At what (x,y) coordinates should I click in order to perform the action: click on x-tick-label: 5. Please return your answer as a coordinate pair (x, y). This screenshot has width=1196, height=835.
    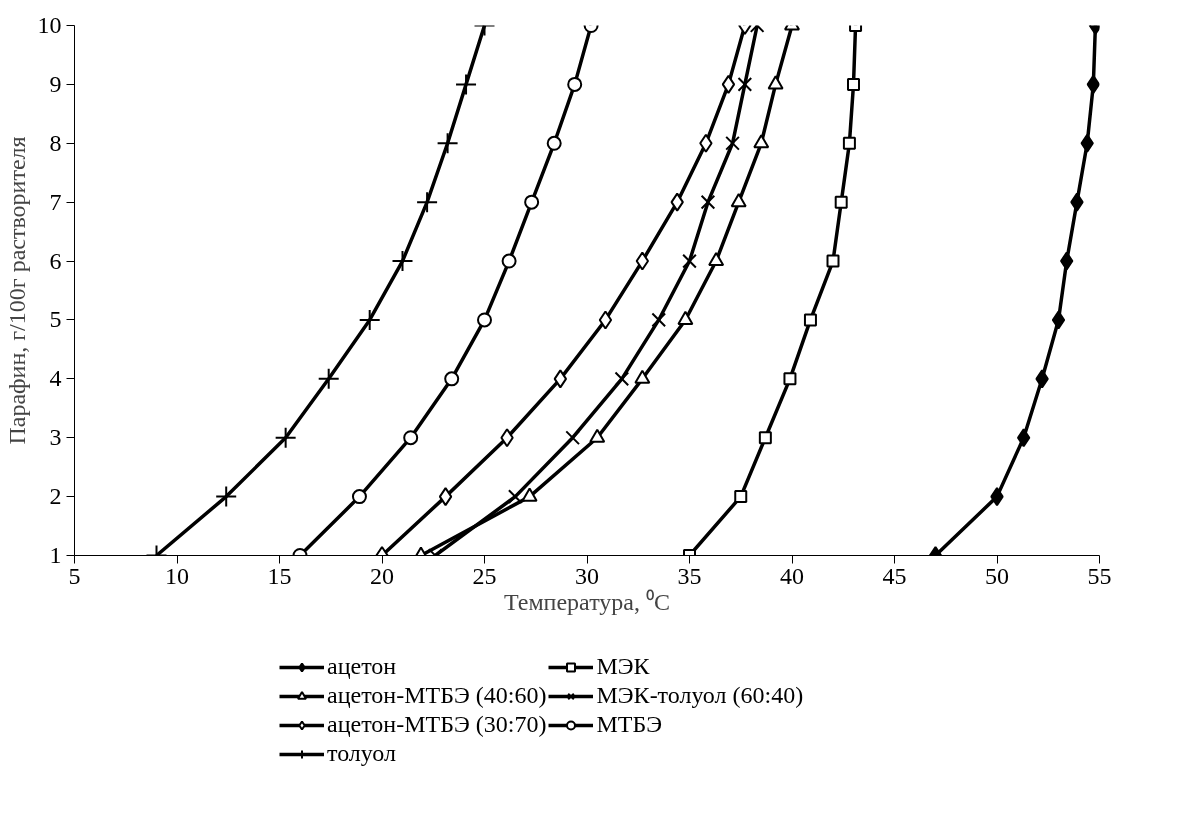
    Looking at the image, I should click on (74, 575).